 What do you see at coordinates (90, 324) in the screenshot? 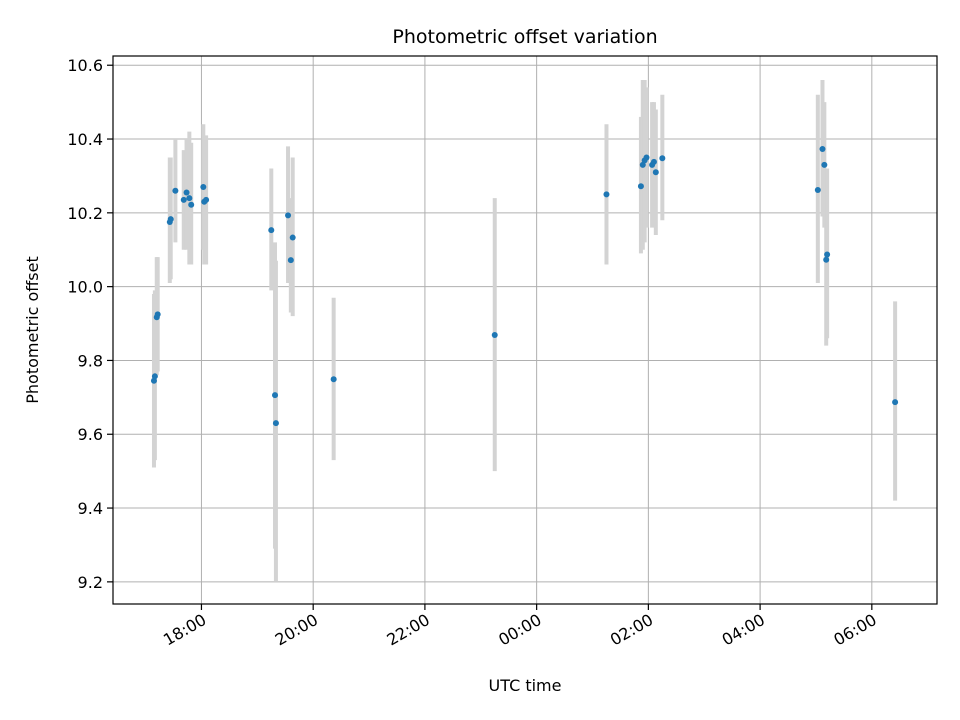
I see `y-axis-ticks: 9.2 9.4 9.6 9.8 10.0 10.2 10.4 10.6` at bounding box center [90, 324].